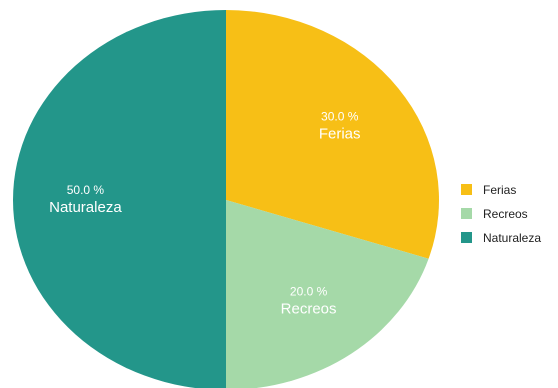 This screenshot has height=388, width=558. Describe the element at coordinates (309, 309) in the screenshot. I see `slice-category-label: Recreos` at that location.